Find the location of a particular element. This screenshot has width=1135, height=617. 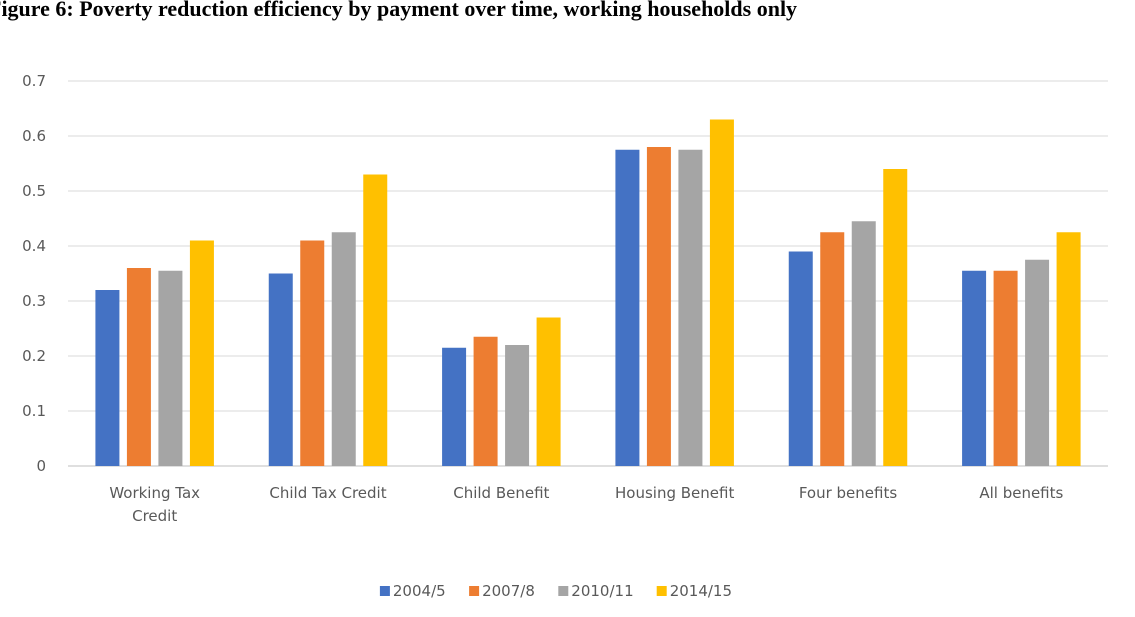

legend-label: 2007/8 is located at coordinates (508, 591).